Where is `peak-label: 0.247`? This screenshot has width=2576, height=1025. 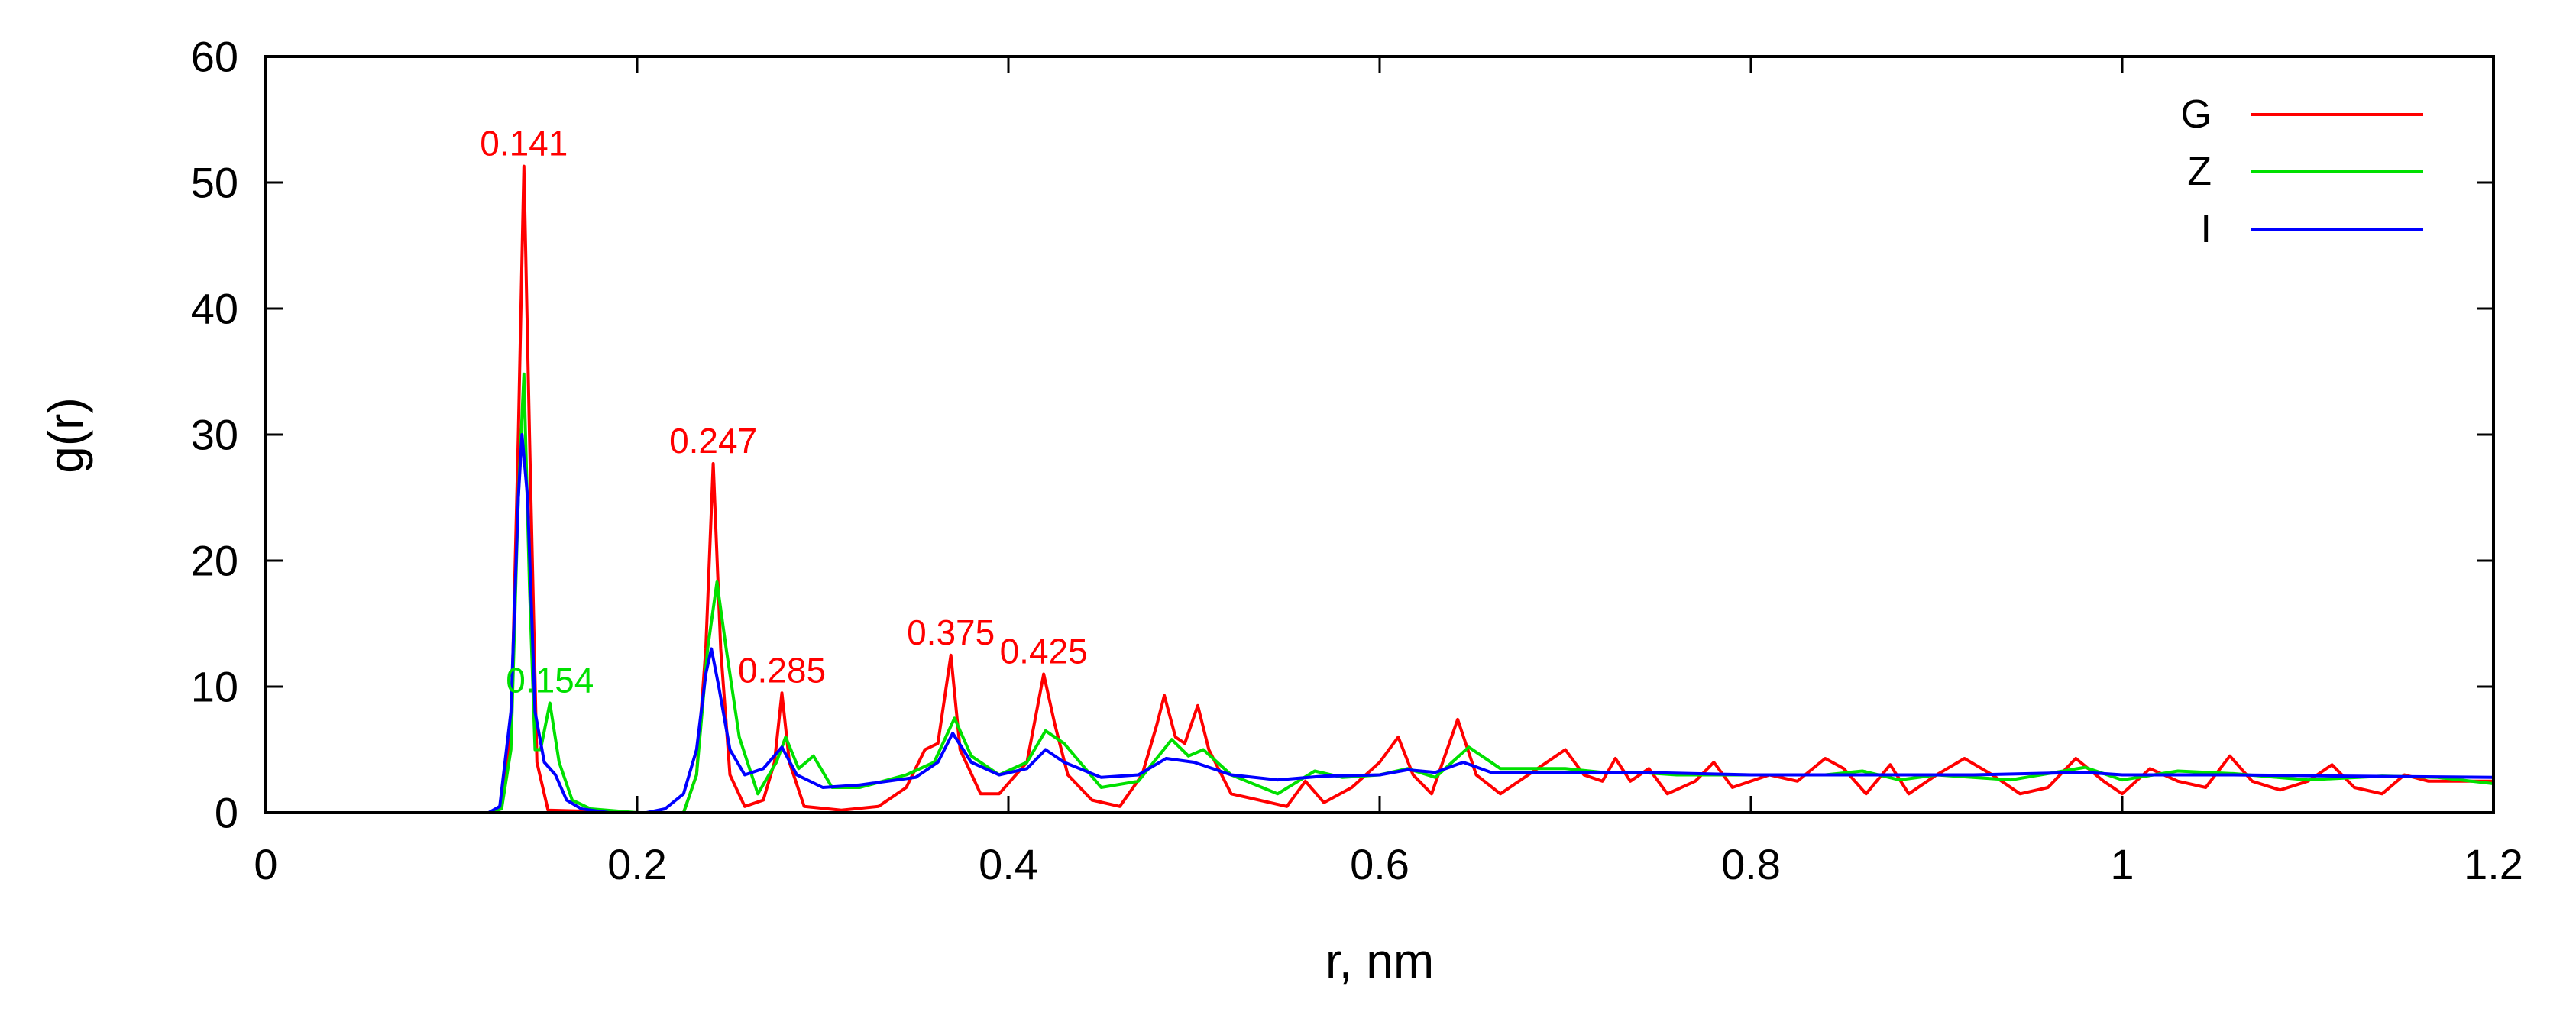
peak-label: 0.247 is located at coordinates (713, 441).